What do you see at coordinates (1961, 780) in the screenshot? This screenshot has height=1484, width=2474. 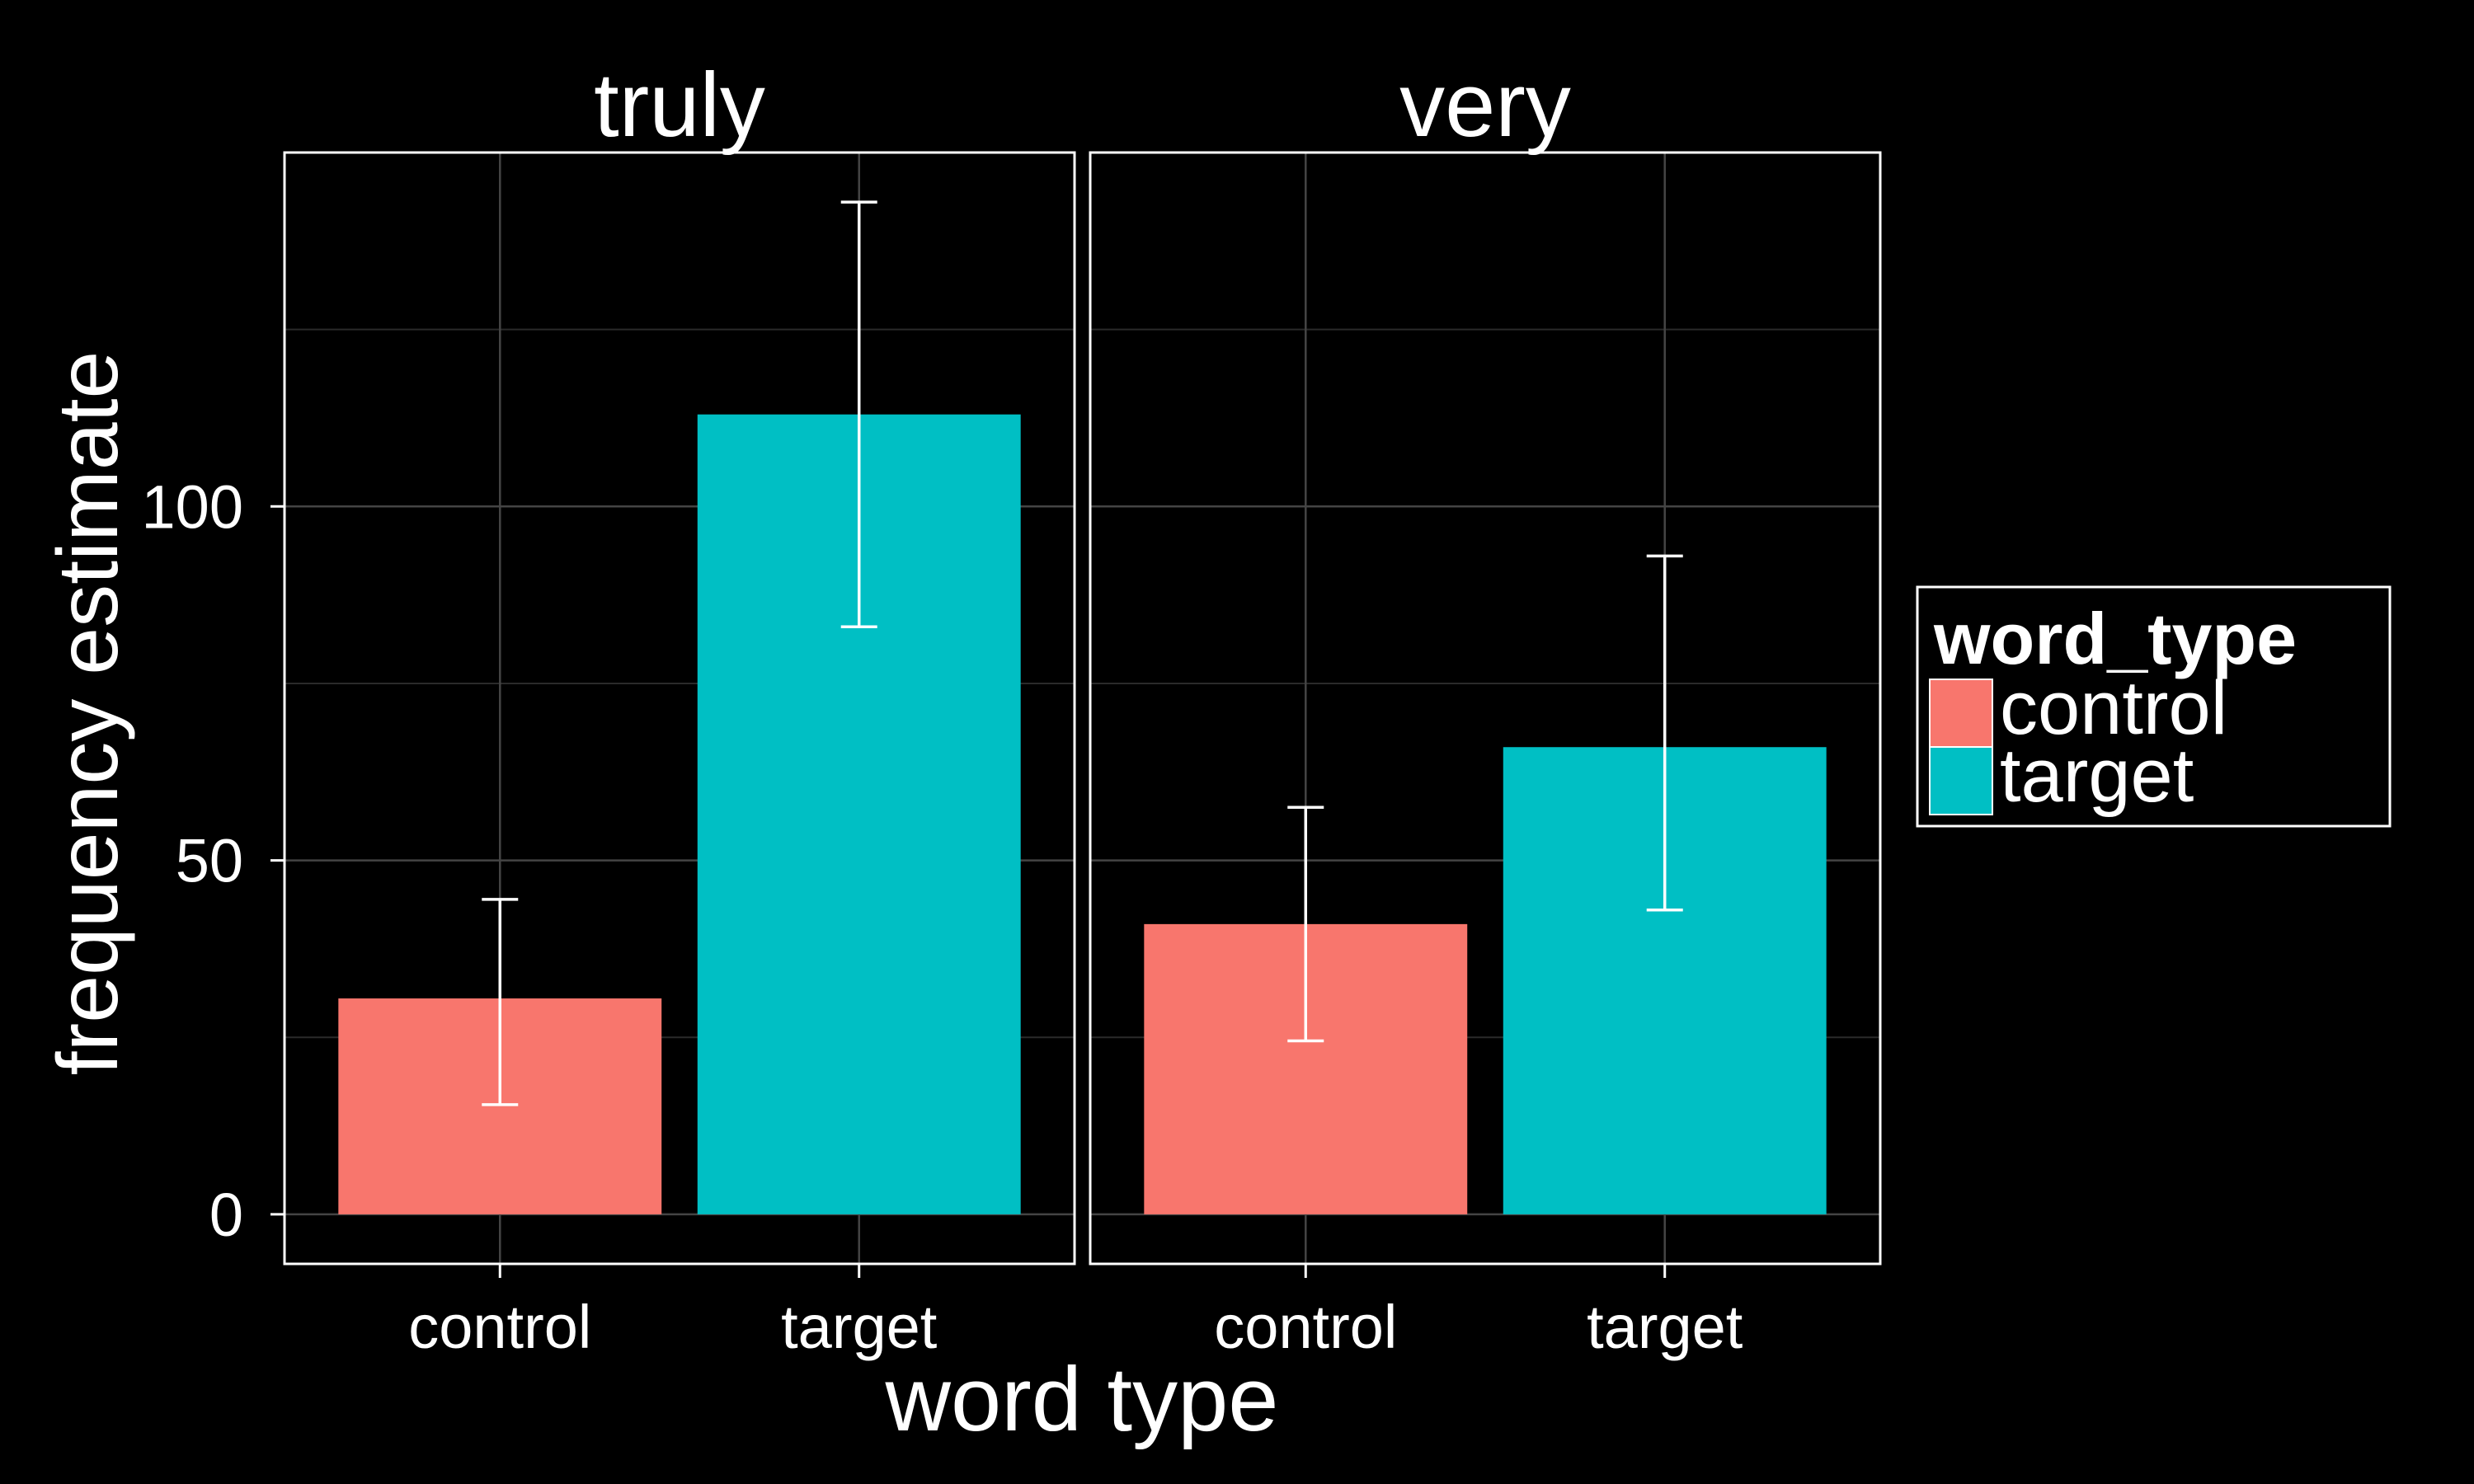 I see `legend-swatch-target` at bounding box center [1961, 780].